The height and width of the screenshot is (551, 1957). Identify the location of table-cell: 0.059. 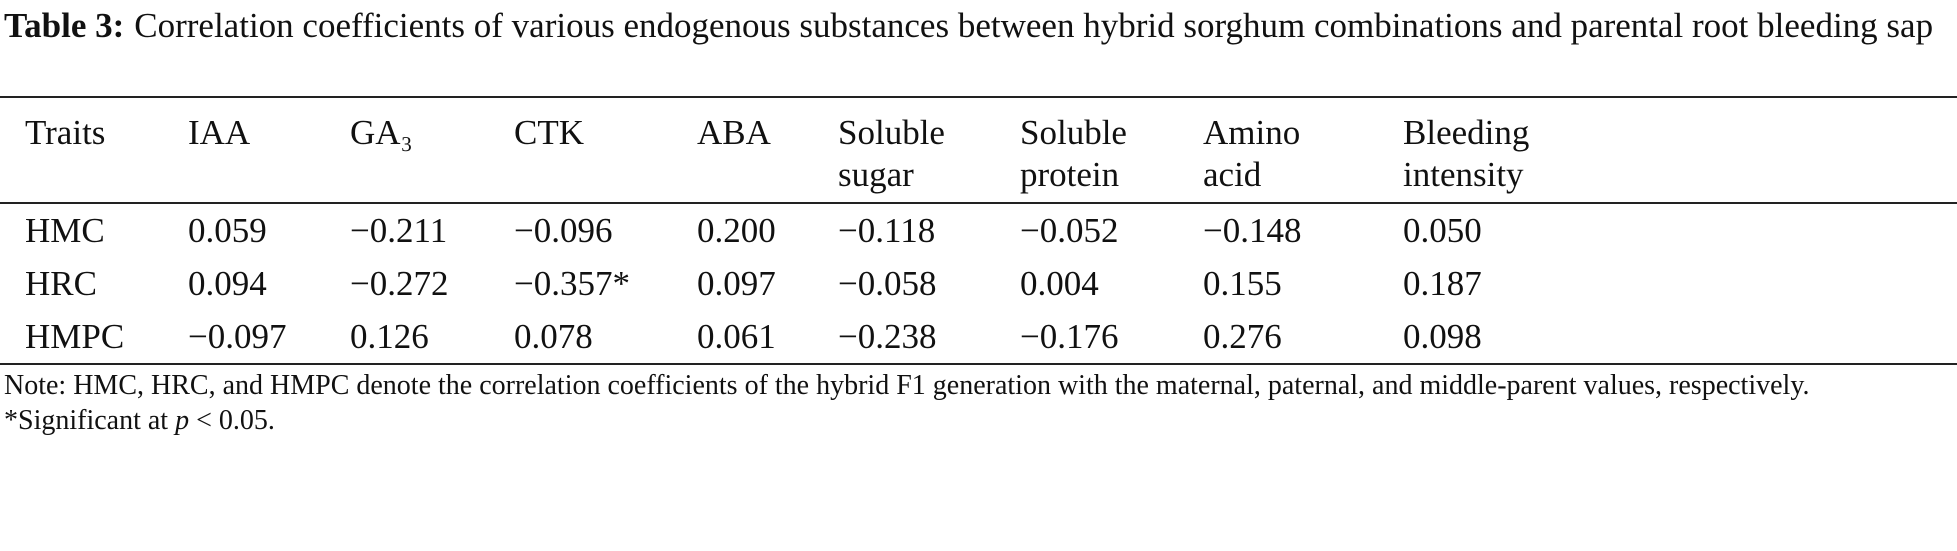
(227, 230).